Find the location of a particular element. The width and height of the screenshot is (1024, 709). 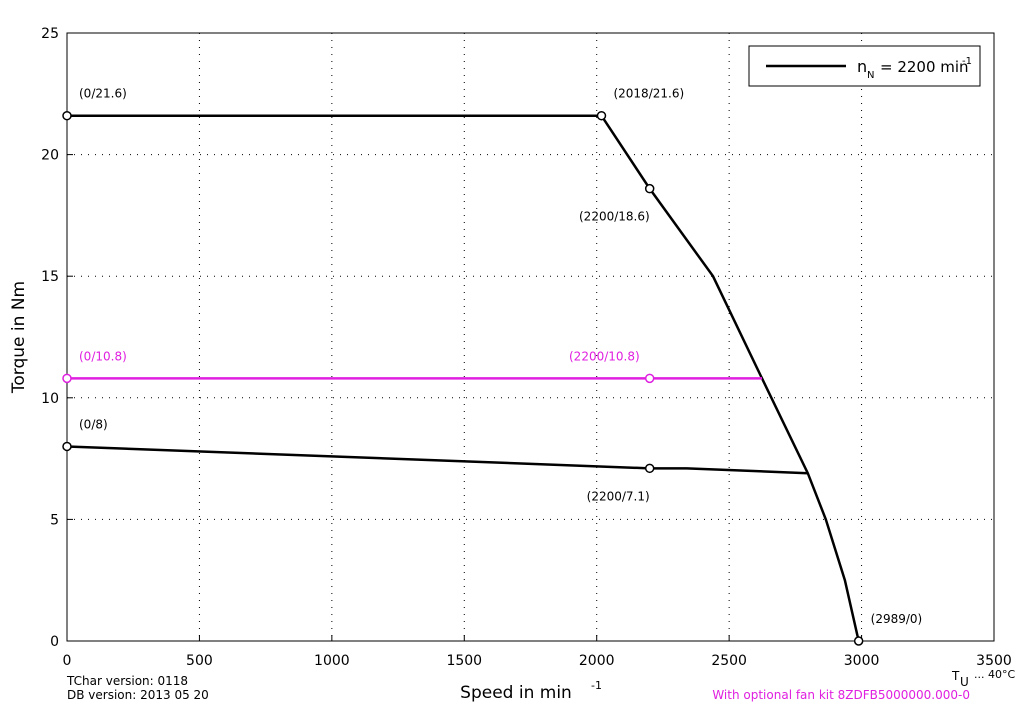

footer-text: TChar version: 0118 is located at coordinates (127, 681).